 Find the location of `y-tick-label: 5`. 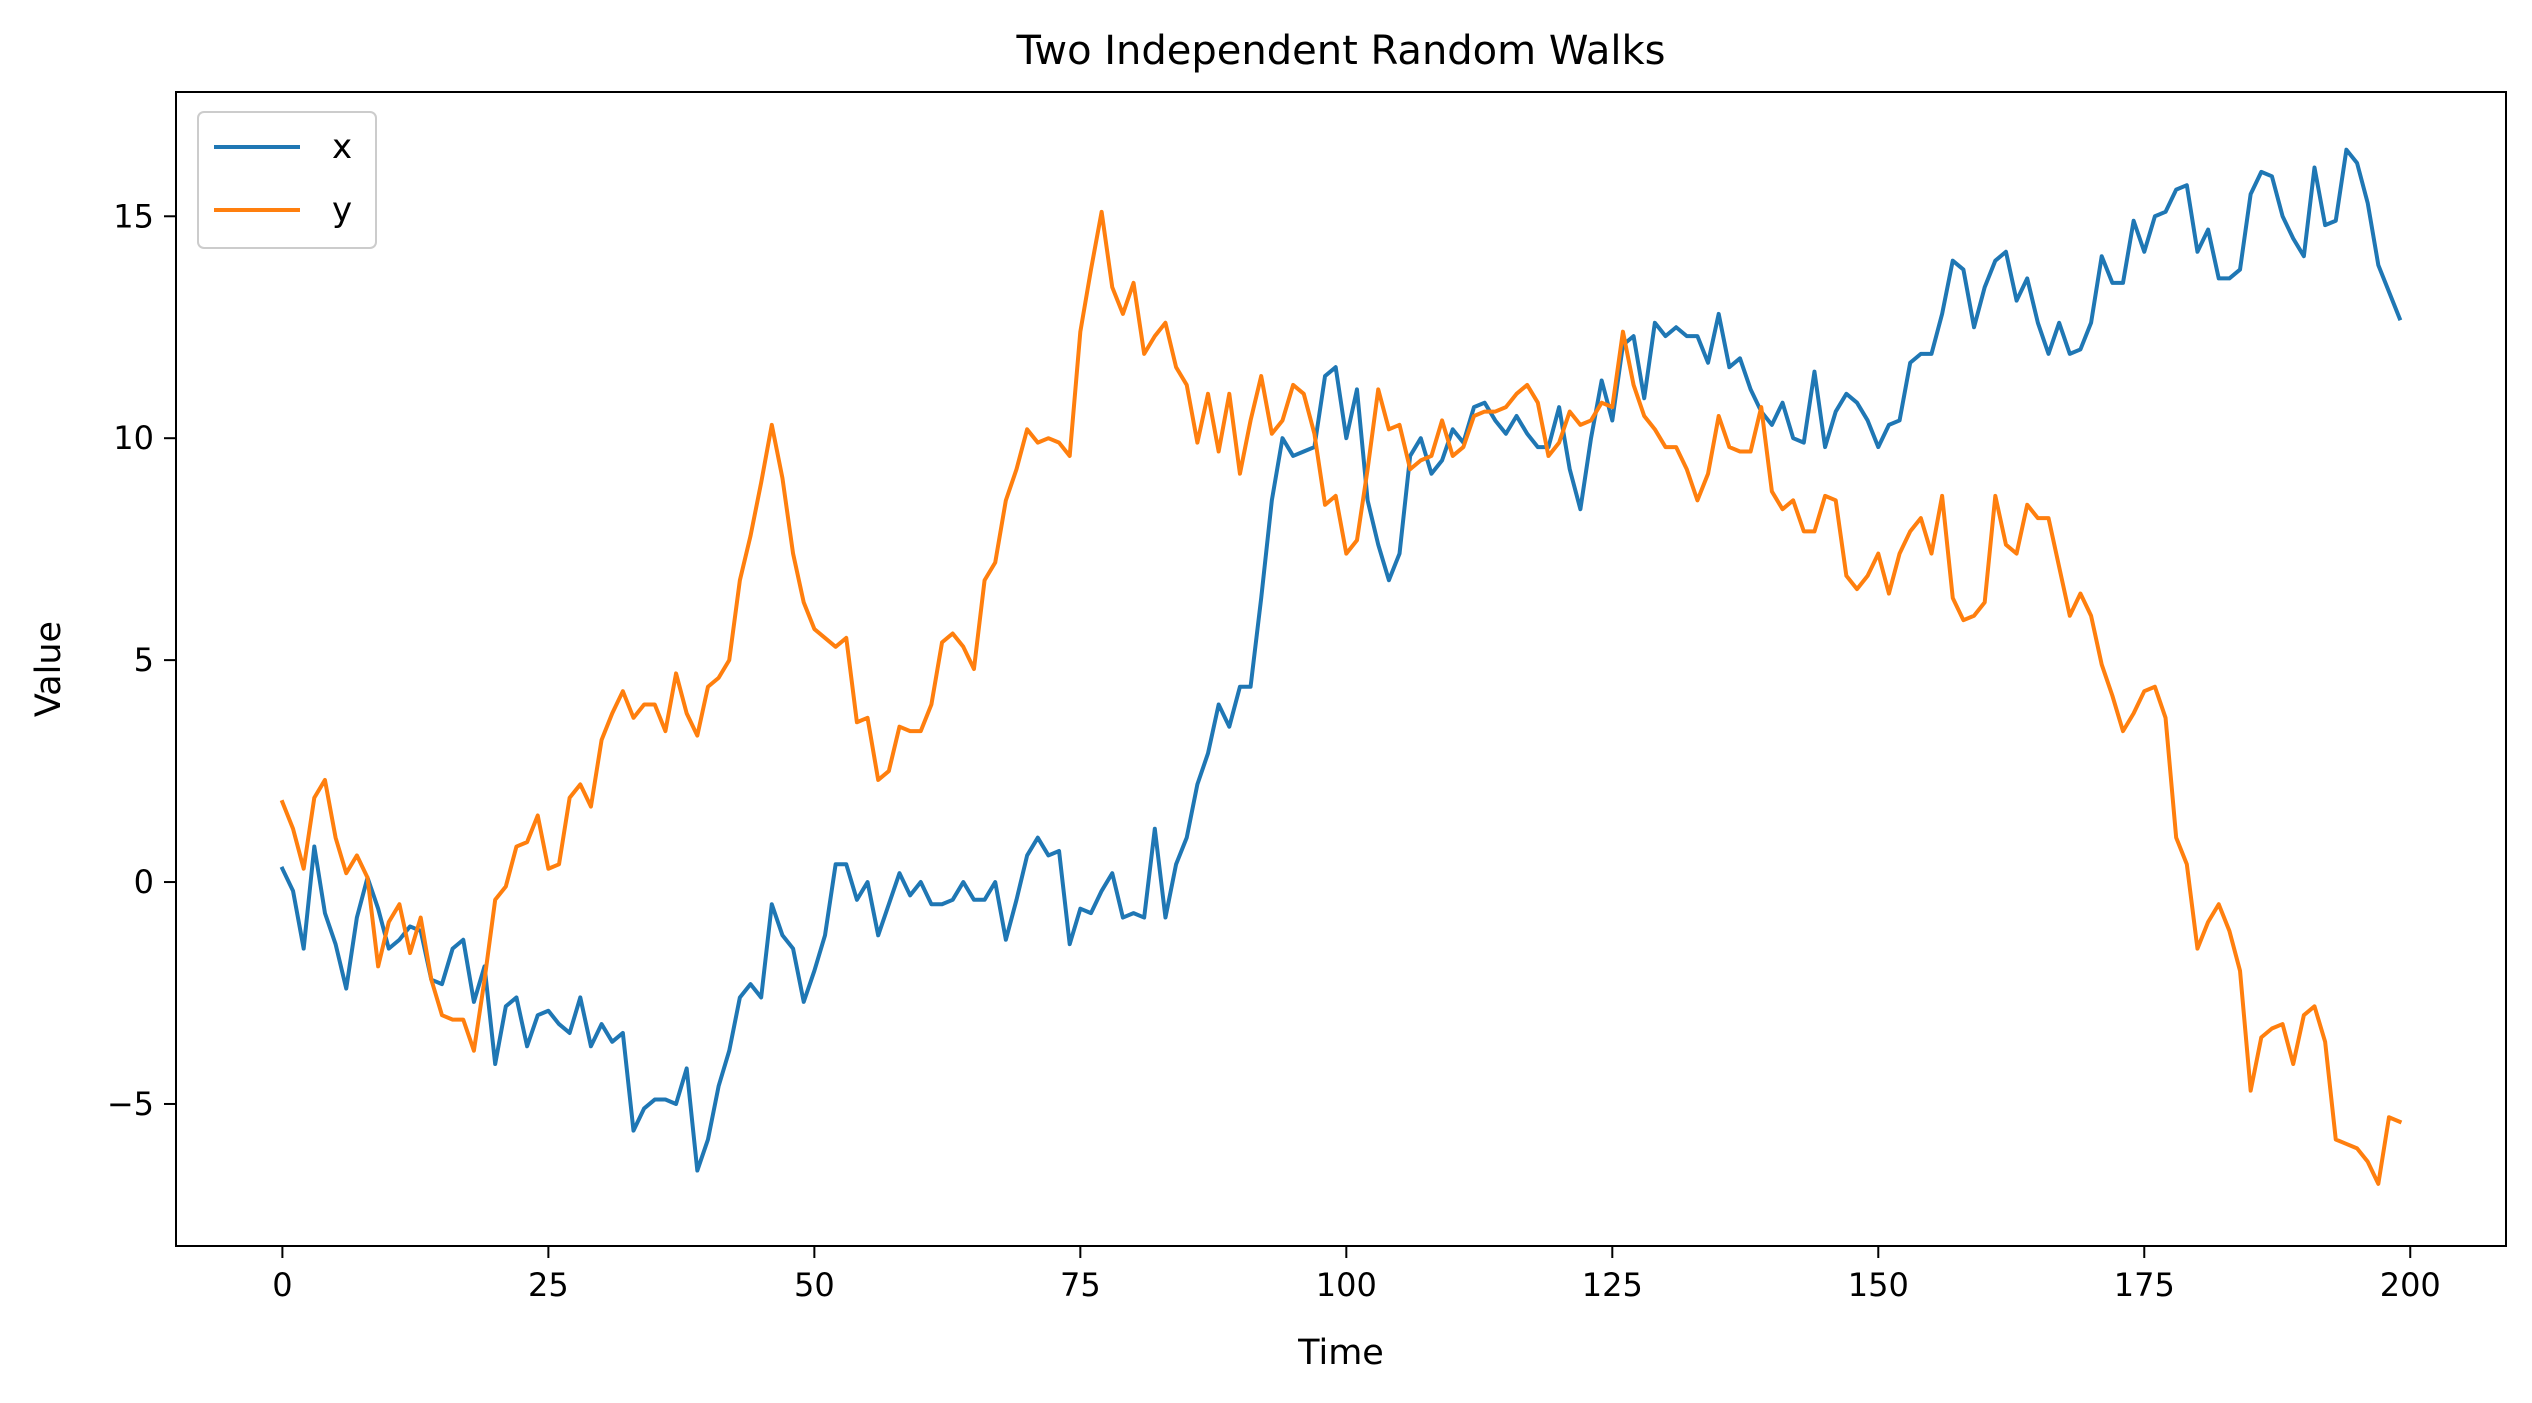

y-tick-label: 5 is located at coordinates (144, 660).